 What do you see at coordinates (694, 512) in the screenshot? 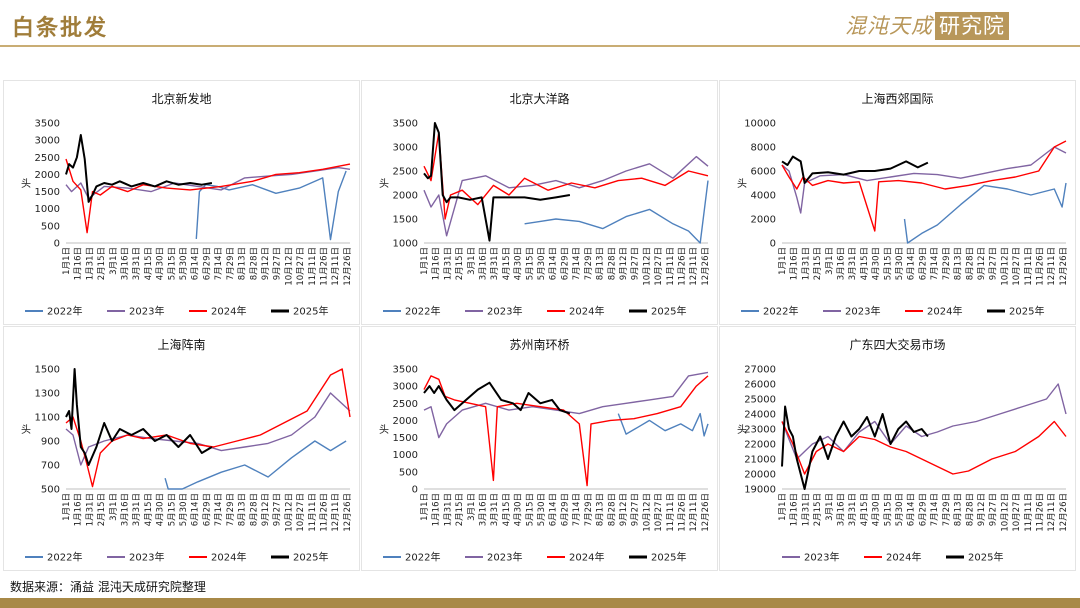
I see `x-tick-label: 12月11日` at bounding box center [694, 512].